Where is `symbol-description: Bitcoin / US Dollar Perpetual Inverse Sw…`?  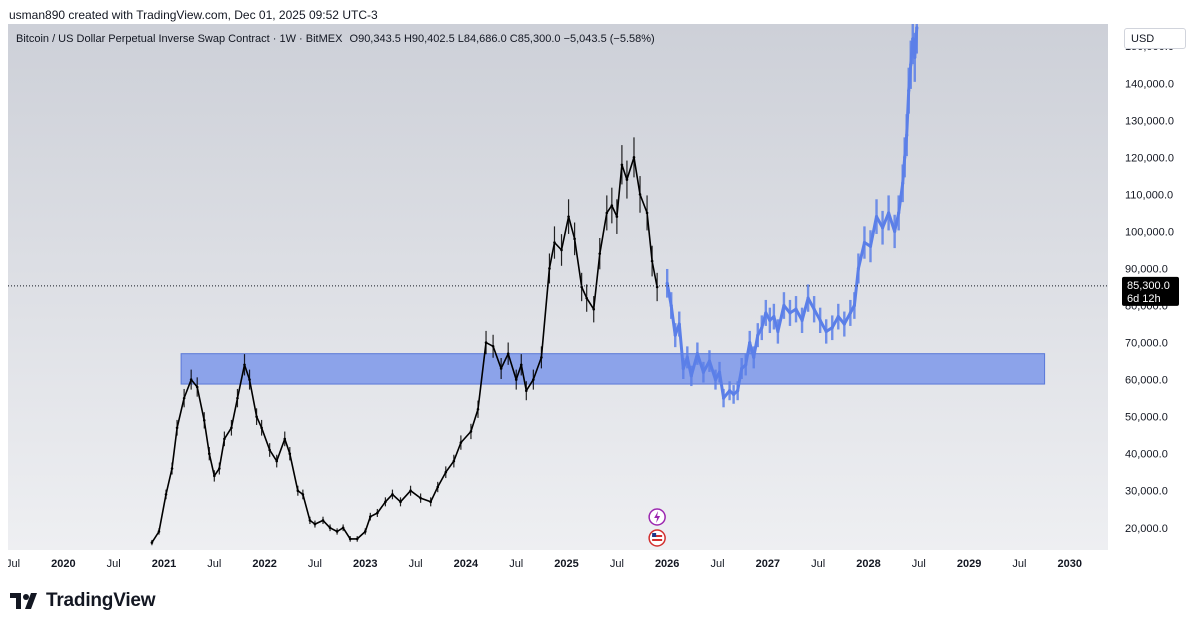 symbol-description: Bitcoin / US Dollar Perpetual Inverse Sw… is located at coordinates (179, 39).